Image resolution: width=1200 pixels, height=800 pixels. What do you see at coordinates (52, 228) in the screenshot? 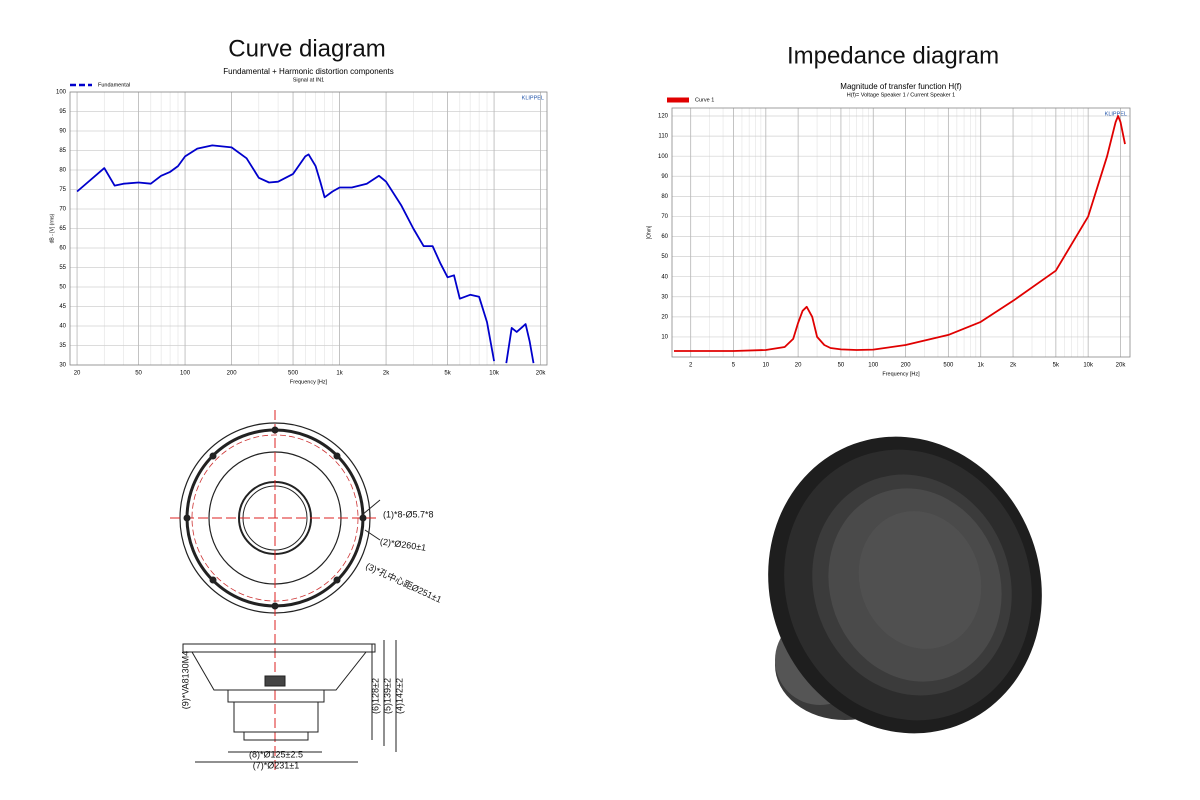
I see `y-axis-label: dB - [V] (rms)` at bounding box center [52, 228].